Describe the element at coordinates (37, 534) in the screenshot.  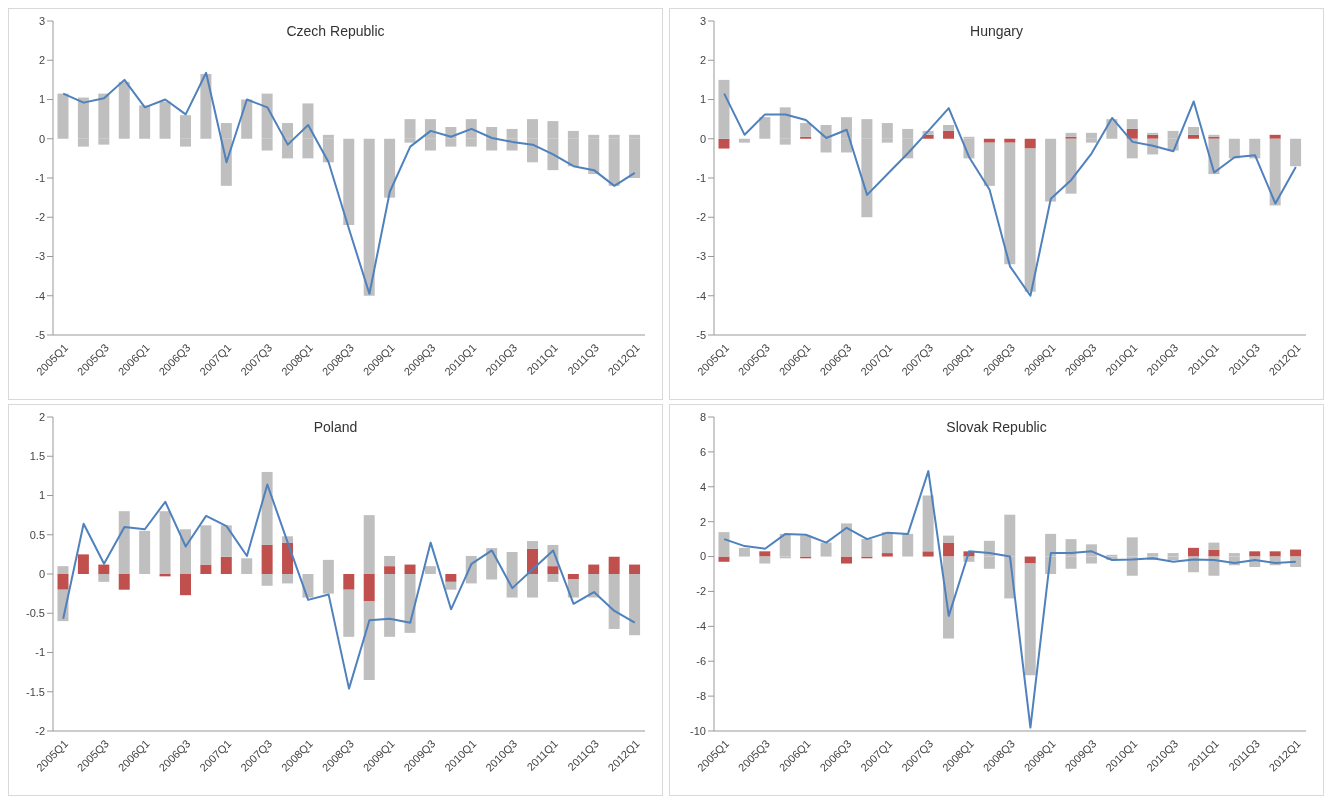
I see `y-tick-label: 0.5` at that location.